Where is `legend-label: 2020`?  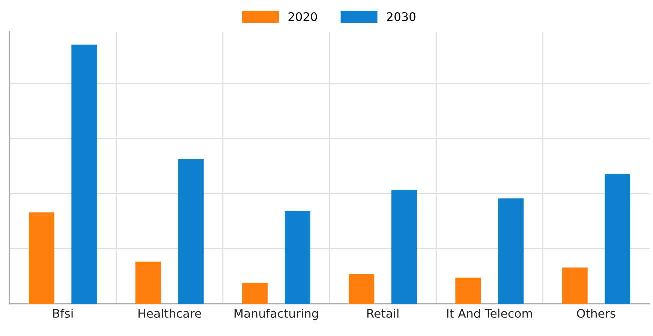 legend-label: 2020 is located at coordinates (303, 17).